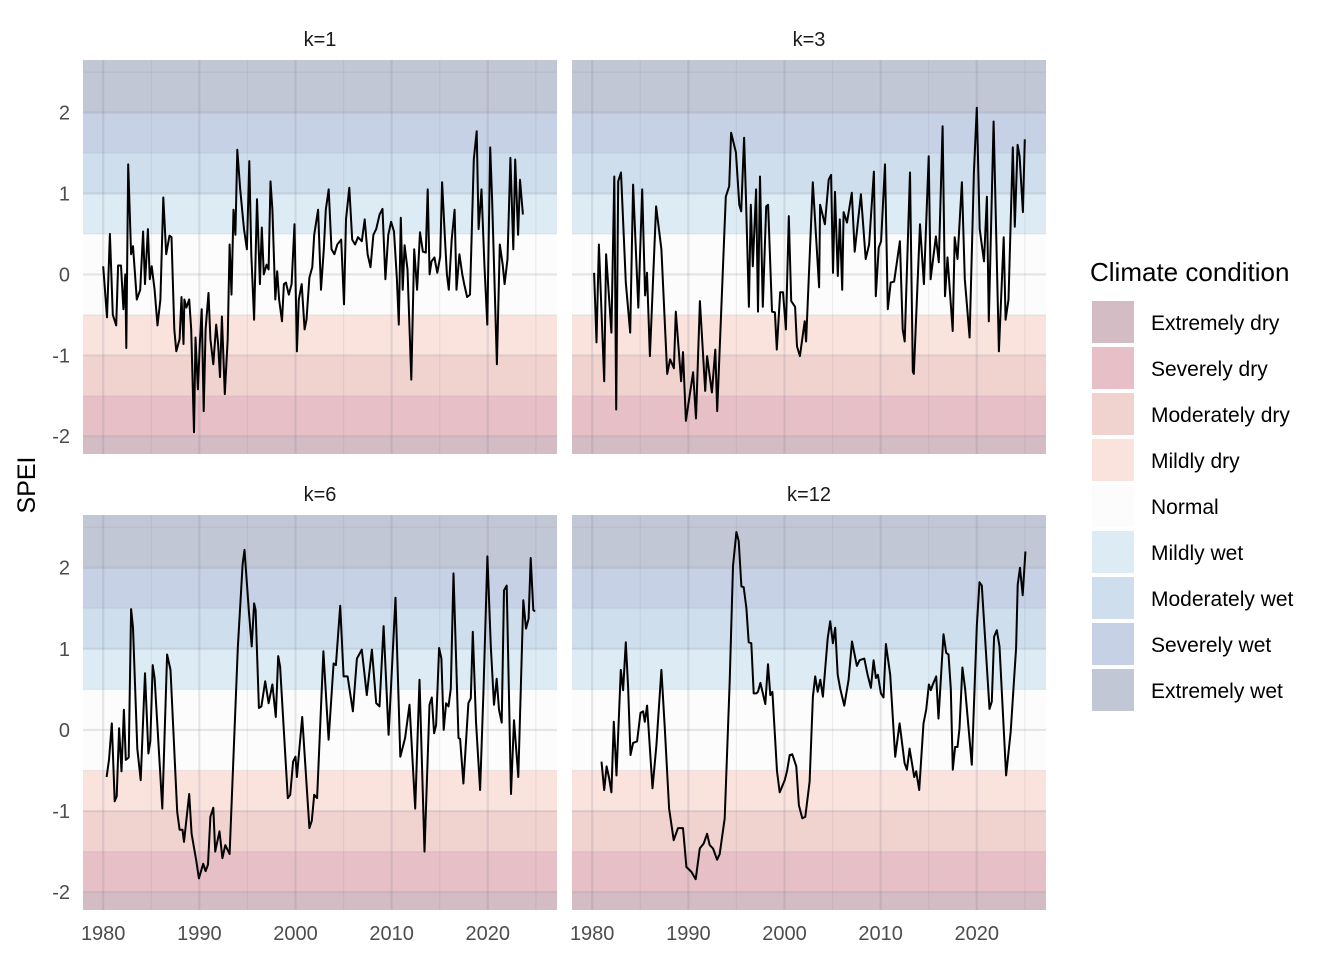 Image resolution: width=1344 pixels, height=965 pixels. I want to click on legend-item: Moderately wet, so click(1193, 598).